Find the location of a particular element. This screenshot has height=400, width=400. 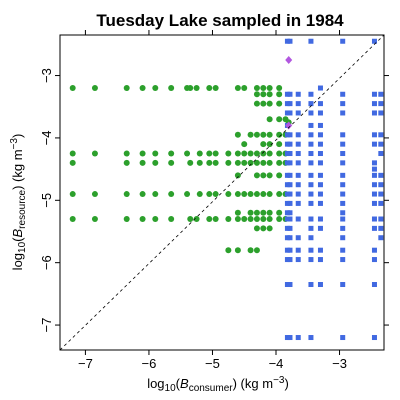

x-label-var: B is located at coordinates (184, 383).